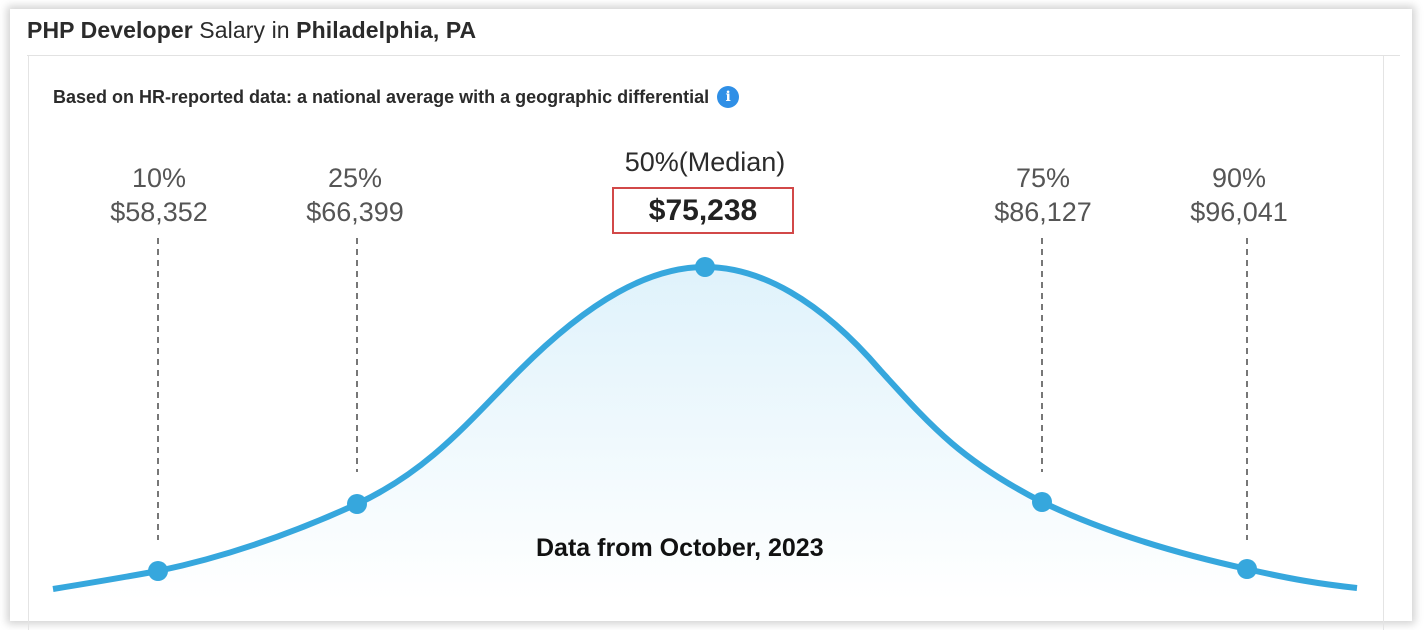  What do you see at coordinates (1043, 195) in the screenshot?
I see `percentile-75: 75% $86,127` at bounding box center [1043, 195].